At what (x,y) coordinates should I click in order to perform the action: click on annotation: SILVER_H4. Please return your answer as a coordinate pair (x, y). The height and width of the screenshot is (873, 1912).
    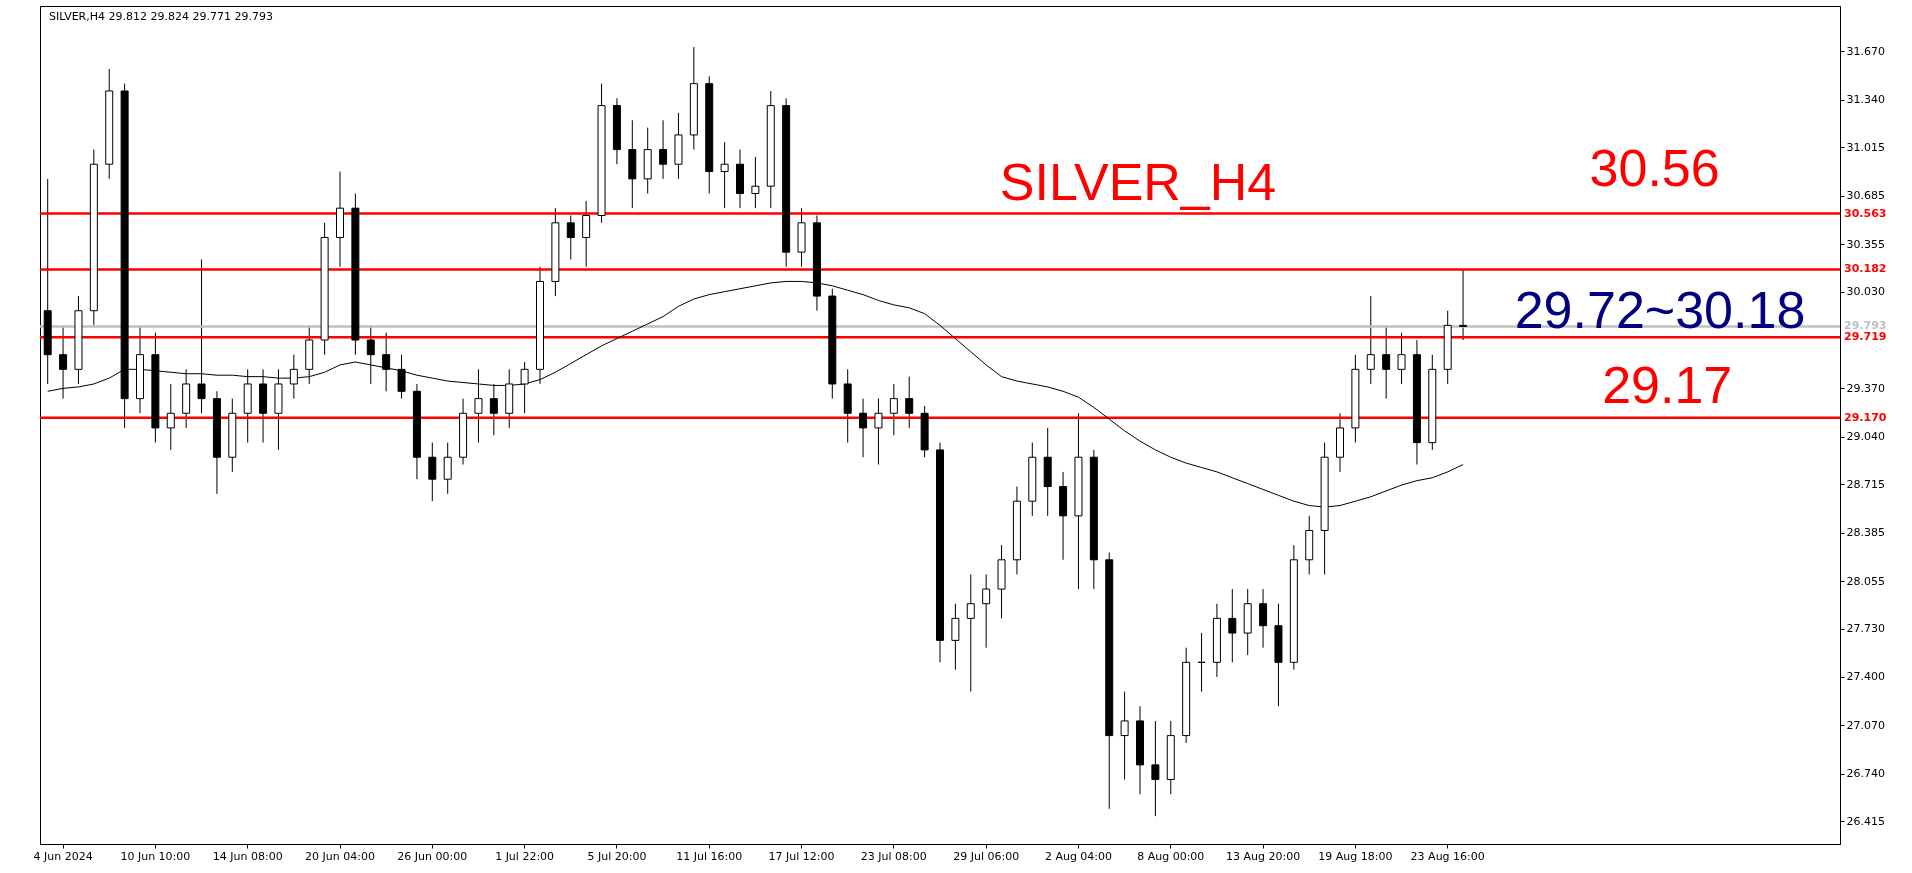
    Looking at the image, I should click on (1138, 182).